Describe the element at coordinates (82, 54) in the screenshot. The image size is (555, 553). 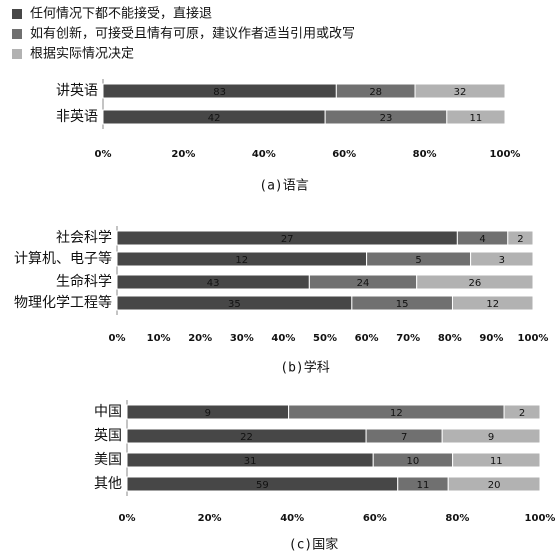
I see `legend-label: 根据实际情况决定` at that location.